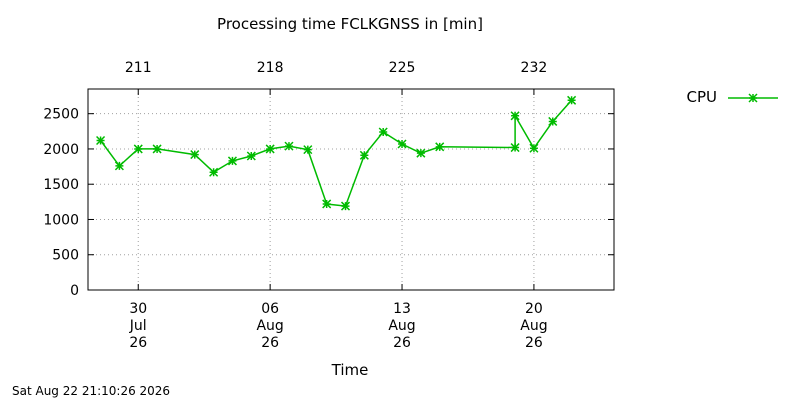 Image resolution: width=800 pixels, height=400 pixels. What do you see at coordinates (350, 370) in the screenshot?
I see `x-axis-label: Time` at bounding box center [350, 370].